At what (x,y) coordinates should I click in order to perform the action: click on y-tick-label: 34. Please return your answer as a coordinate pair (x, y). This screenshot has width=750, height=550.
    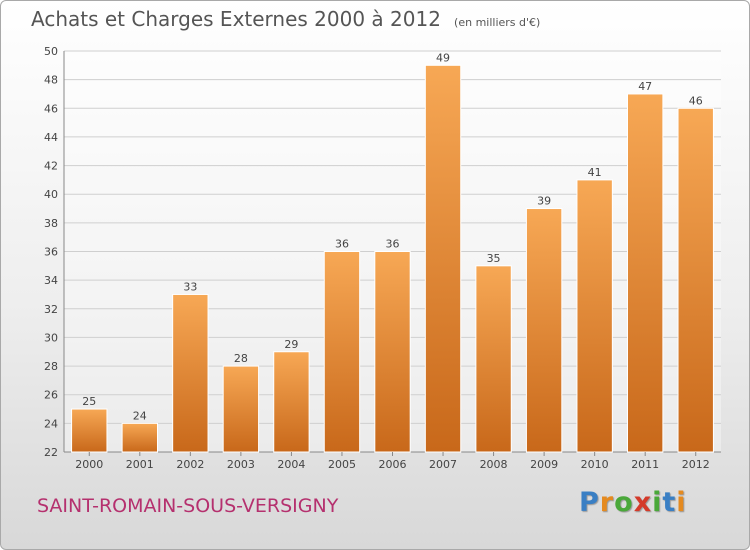
    Looking at the image, I should click on (51, 280).